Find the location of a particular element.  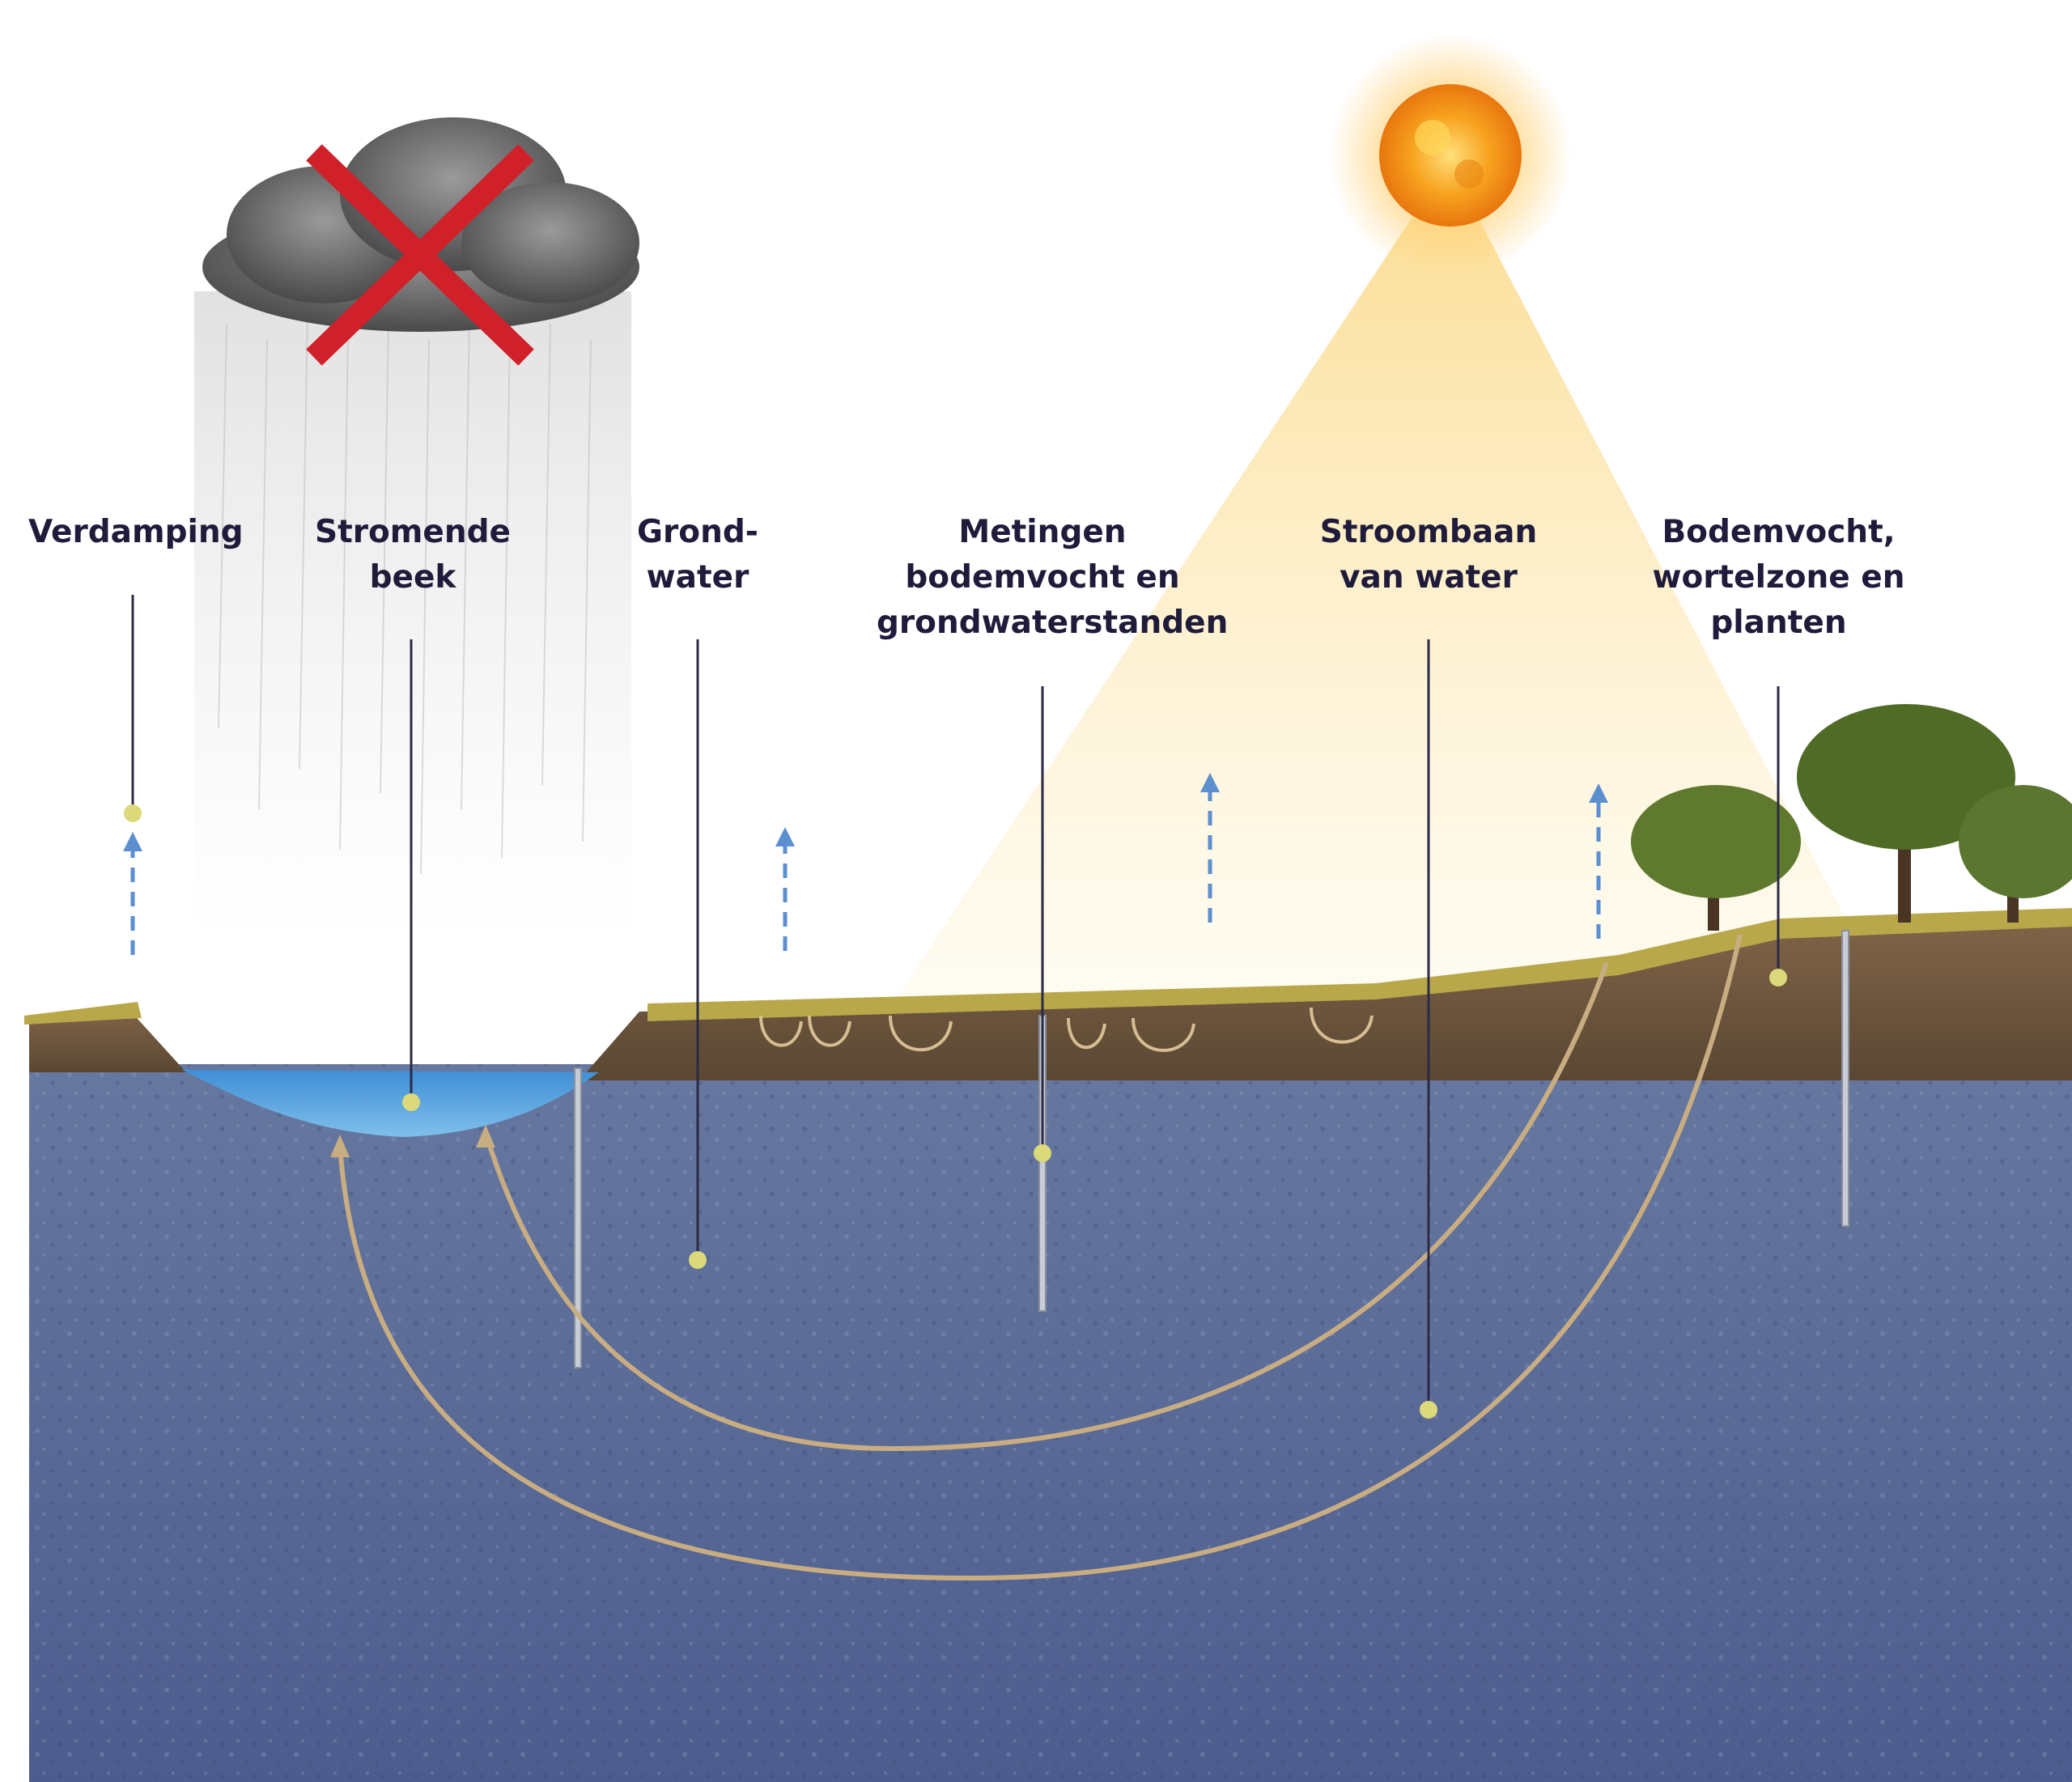

no-rain-cross-icon is located at coordinates (420, 255).